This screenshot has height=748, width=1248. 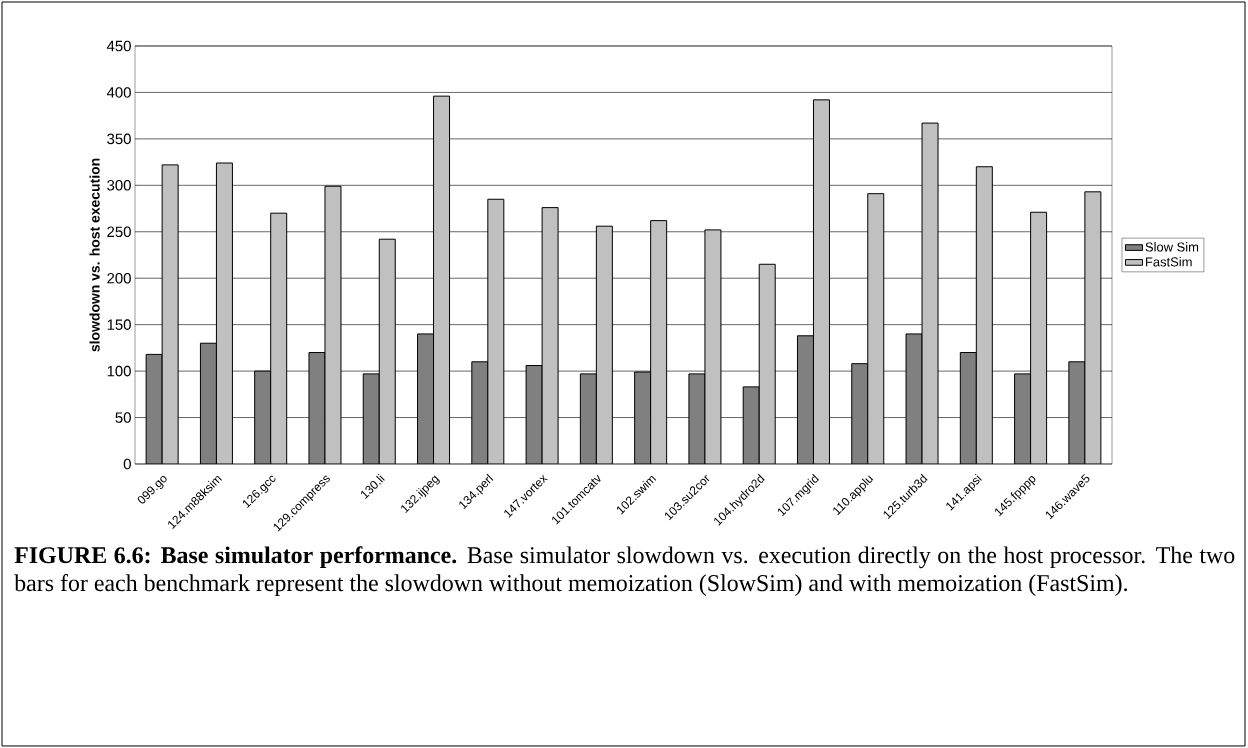 What do you see at coordinates (118, 46) in the screenshot?
I see `y-tick-label: 450` at bounding box center [118, 46].